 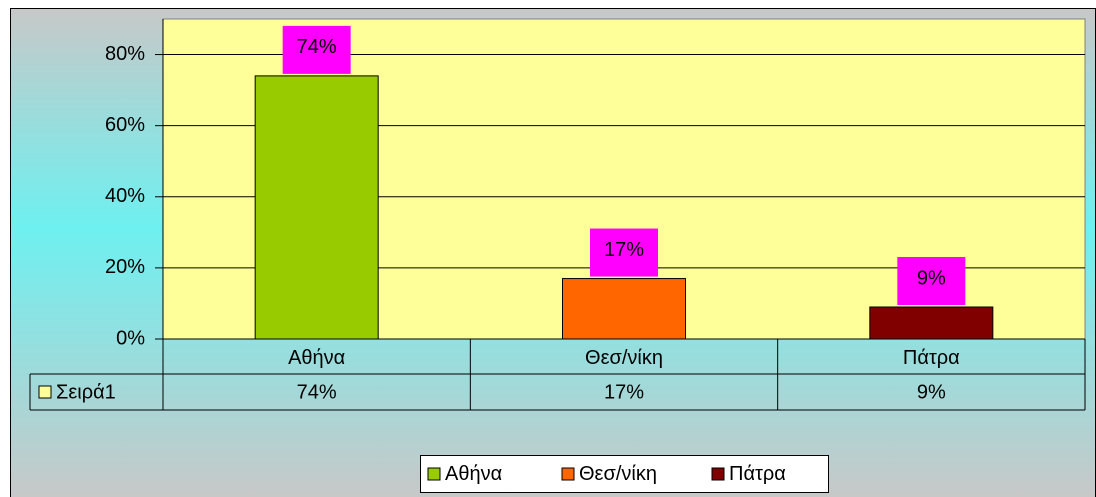 I want to click on x-tick-label: Πάτρα, so click(x=931, y=358).